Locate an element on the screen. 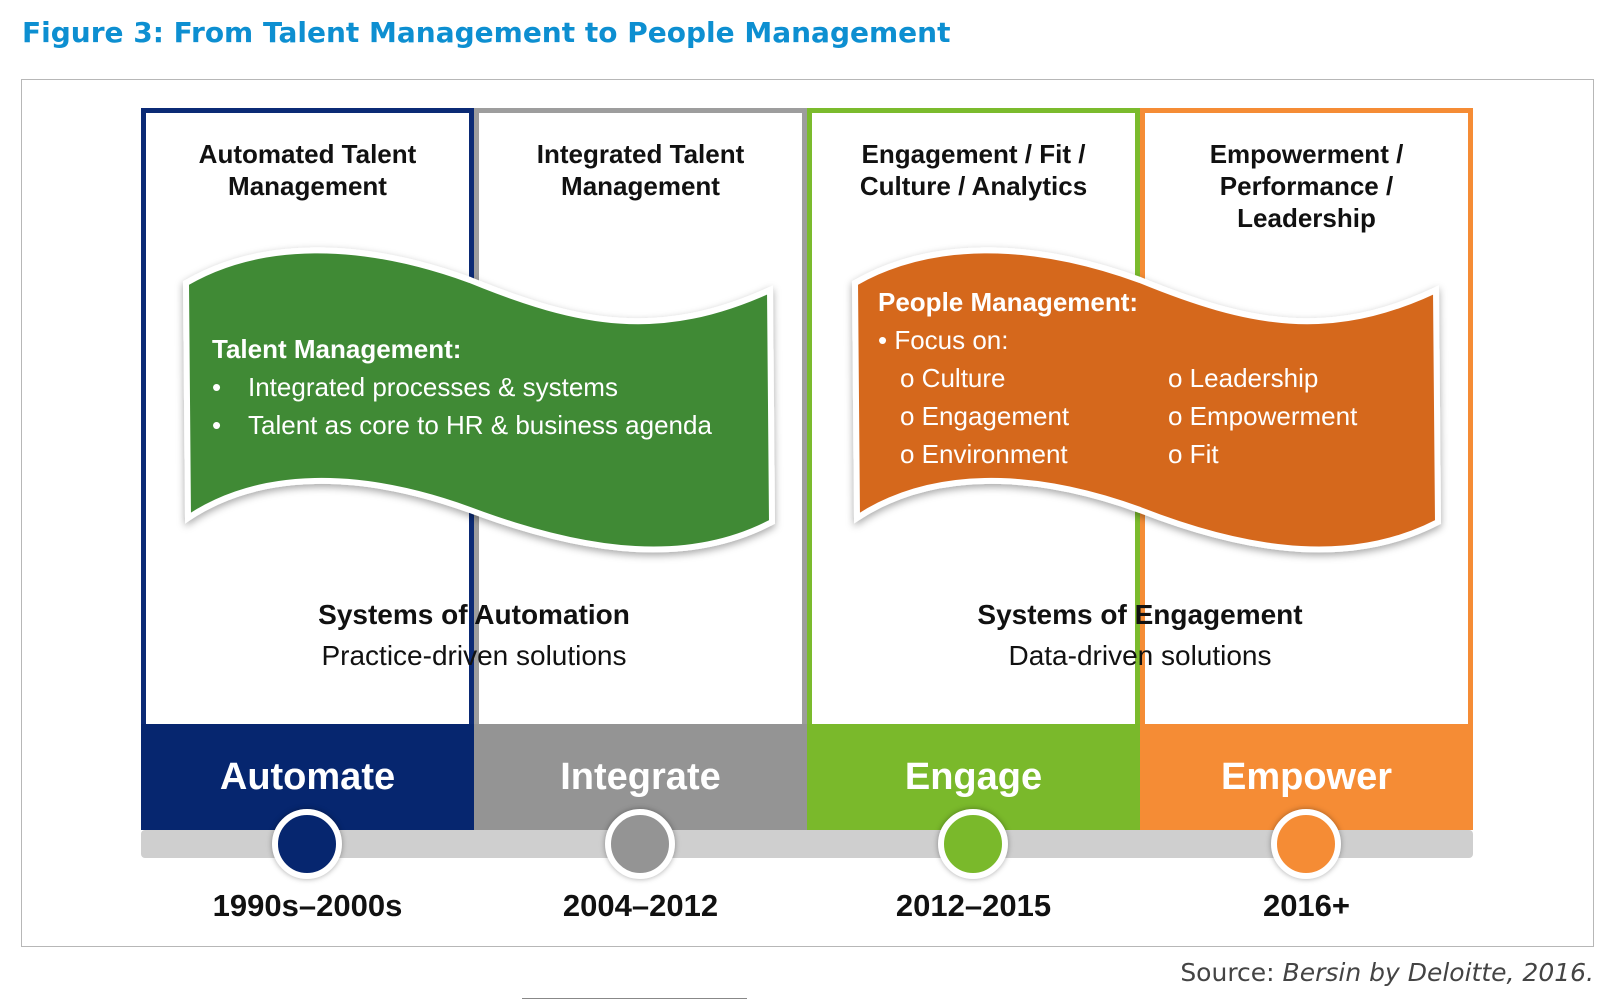  focus-label: • Focus on: is located at coordinates (943, 340).